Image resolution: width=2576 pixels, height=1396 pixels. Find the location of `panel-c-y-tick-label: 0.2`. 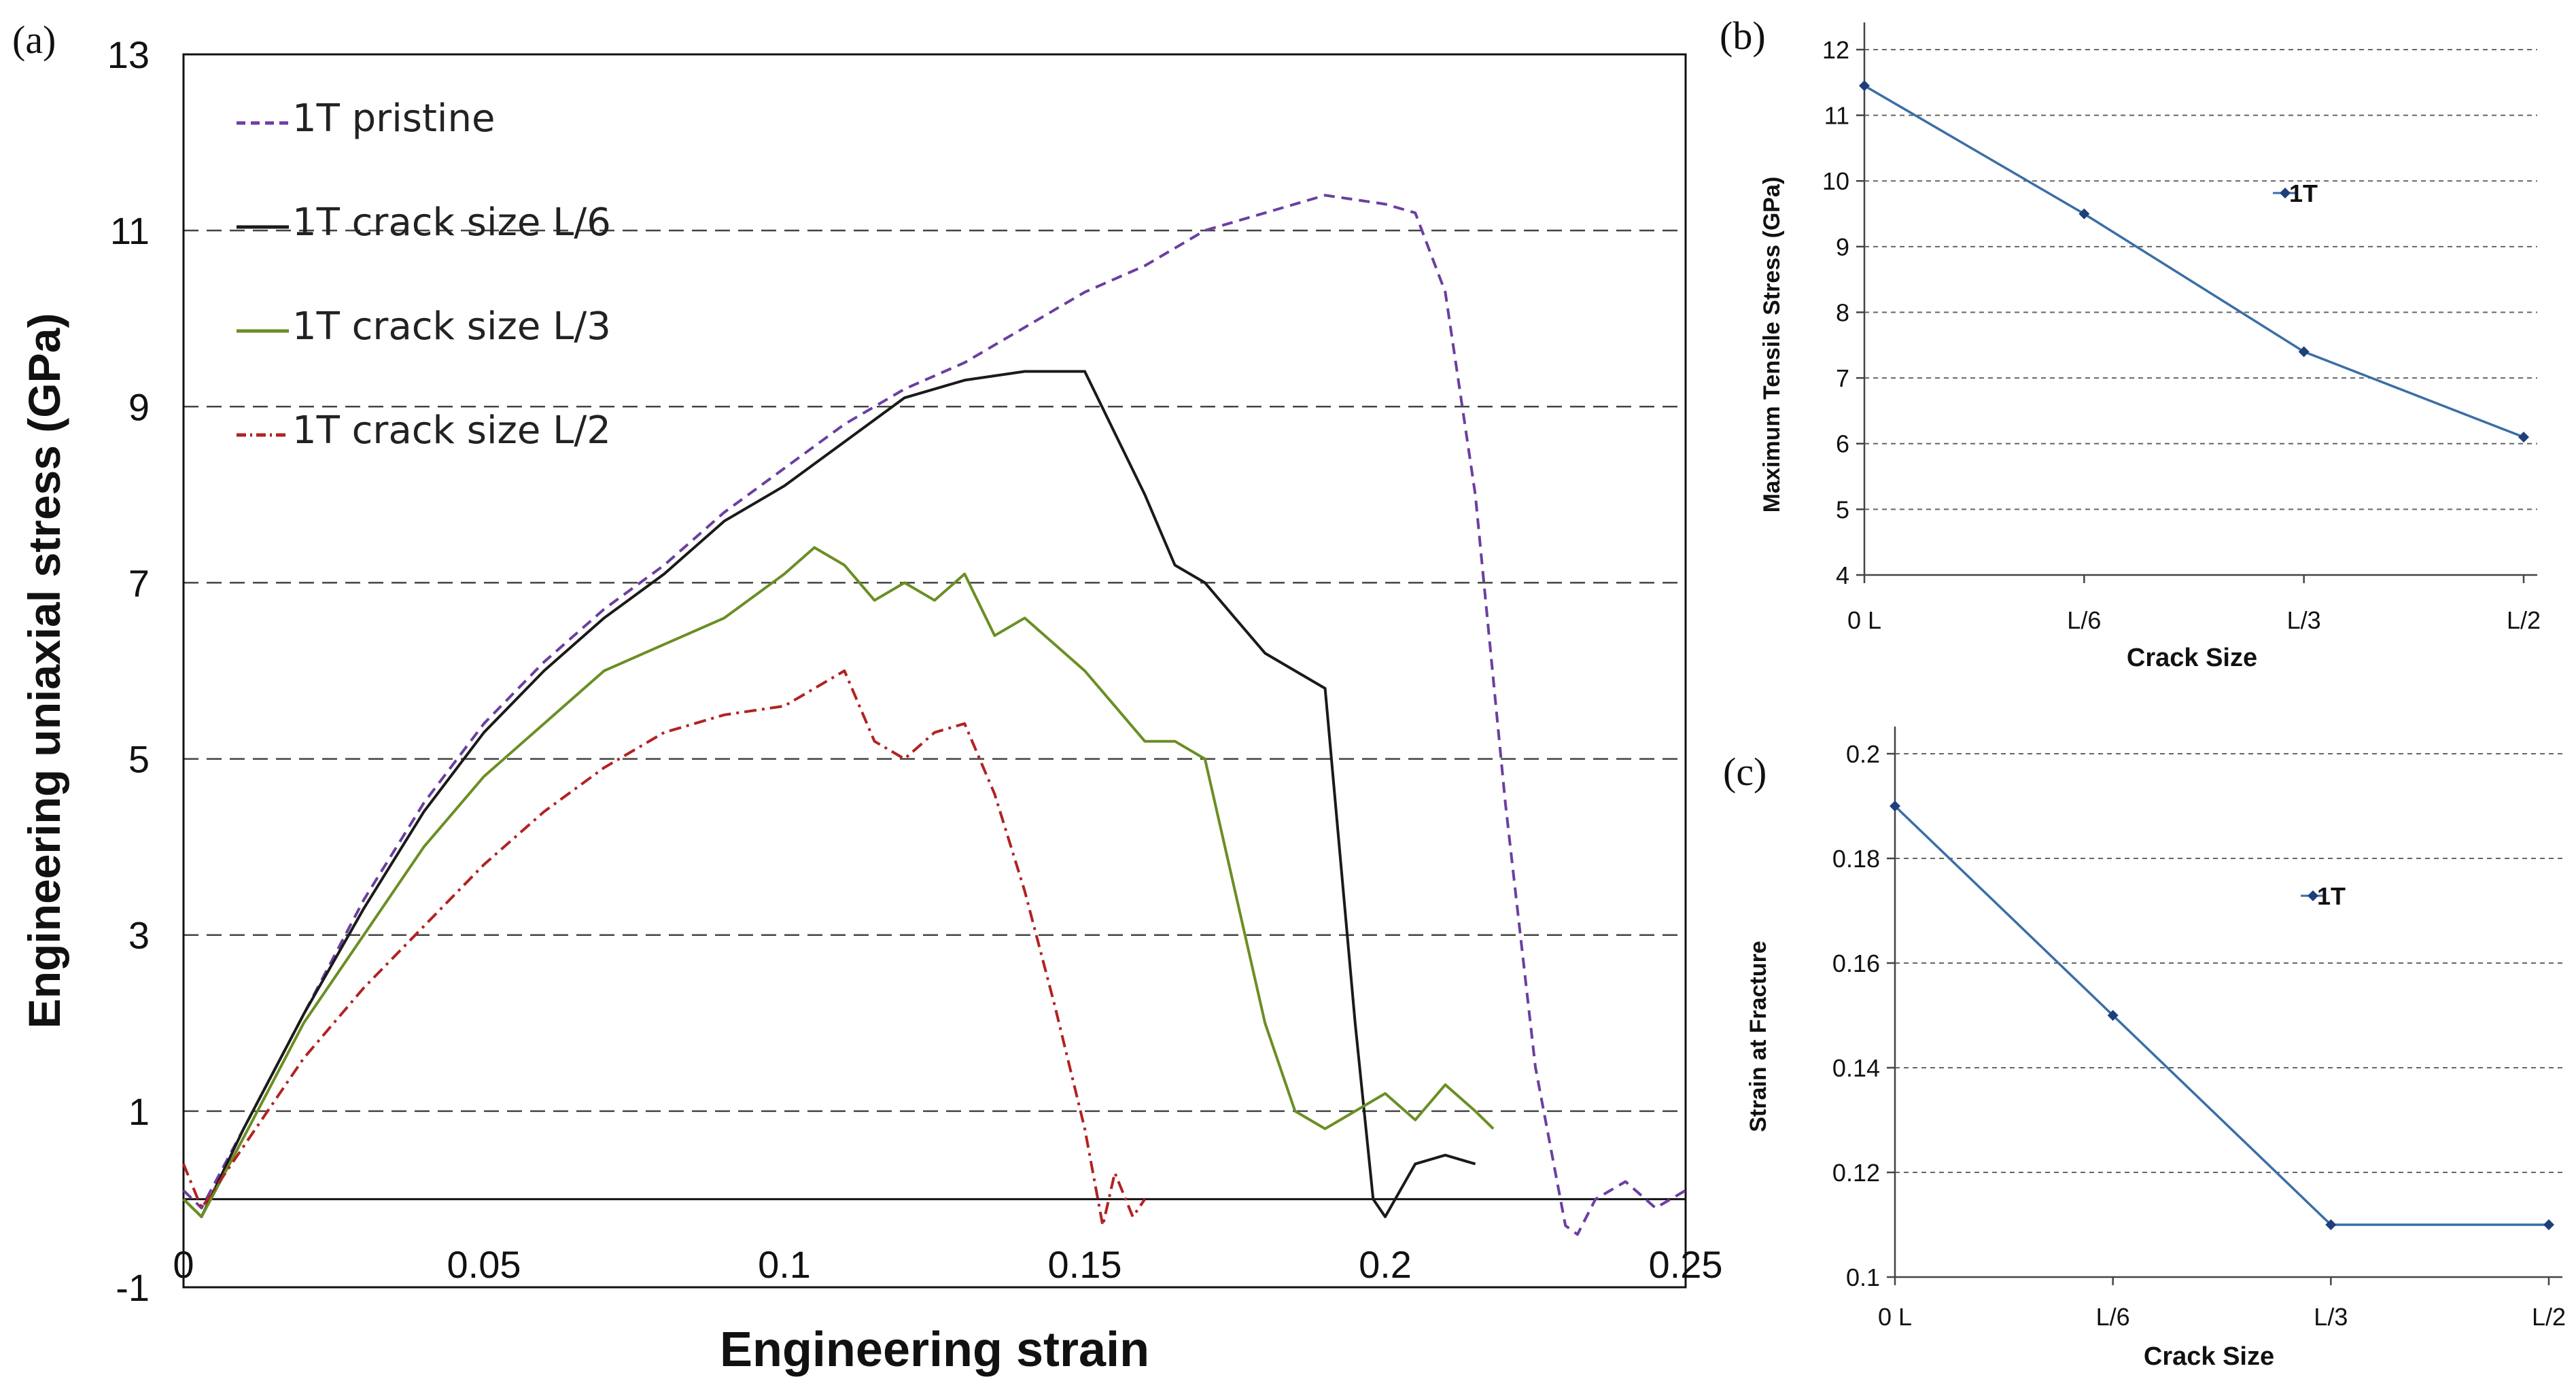

panel-c-y-tick-label: 0.2 is located at coordinates (1863, 754).